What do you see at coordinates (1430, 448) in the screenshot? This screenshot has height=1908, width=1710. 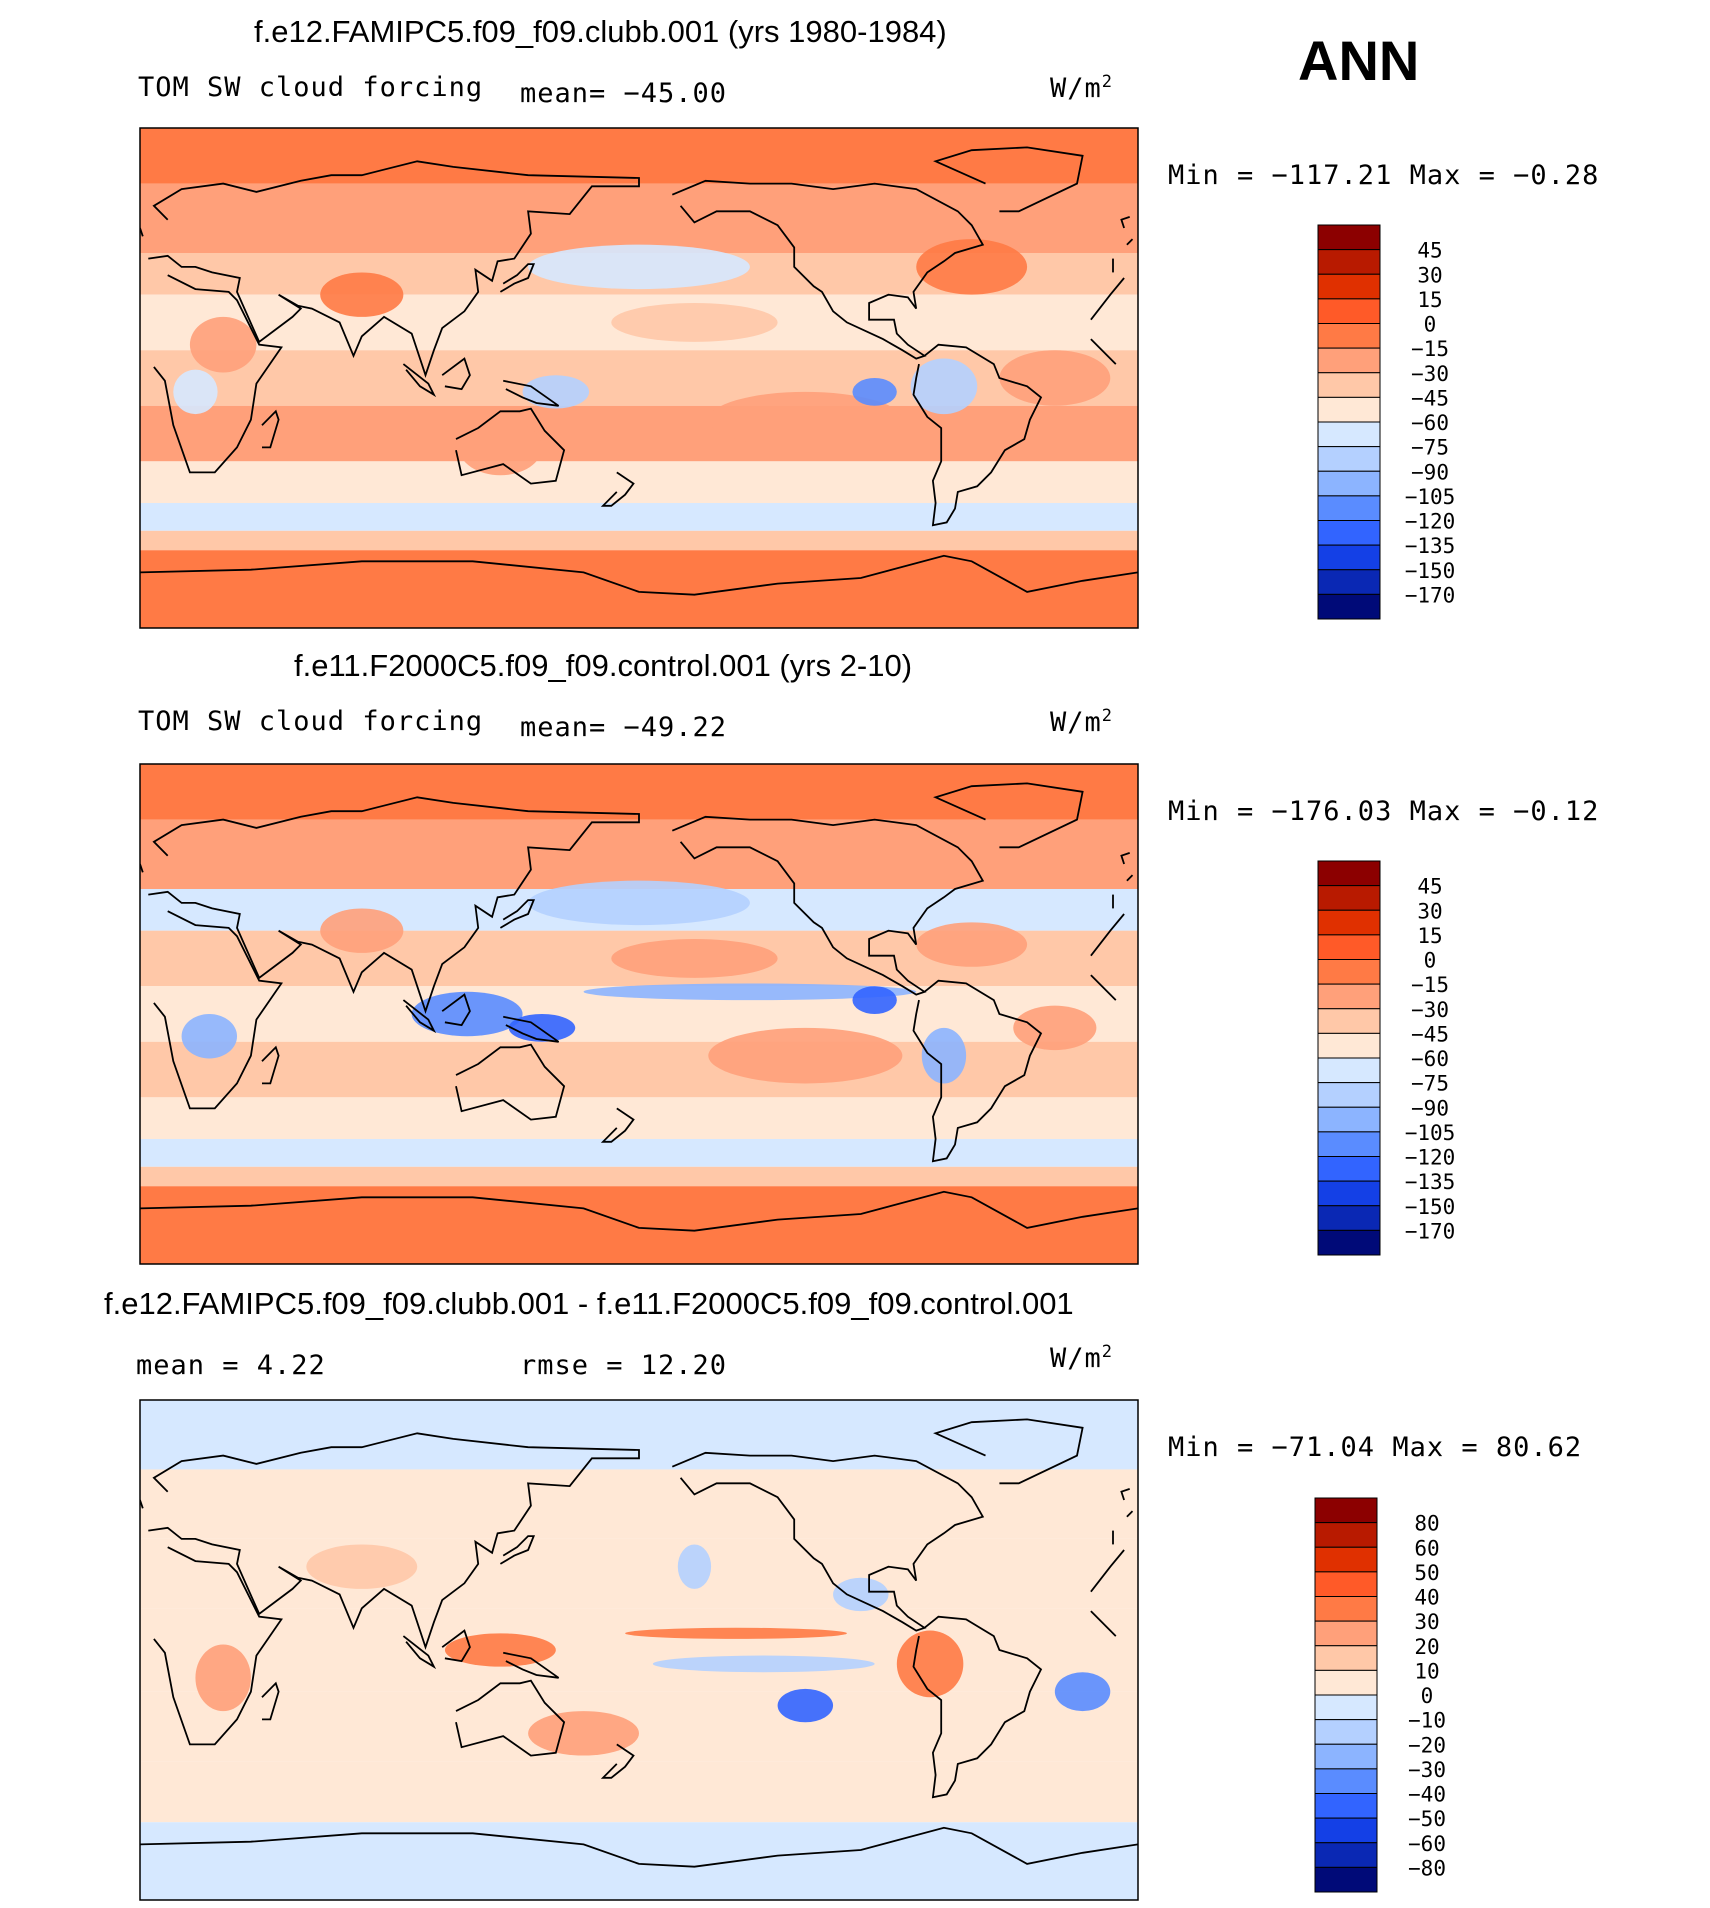 I see `colorbar-tick-label: −75` at bounding box center [1430, 448].